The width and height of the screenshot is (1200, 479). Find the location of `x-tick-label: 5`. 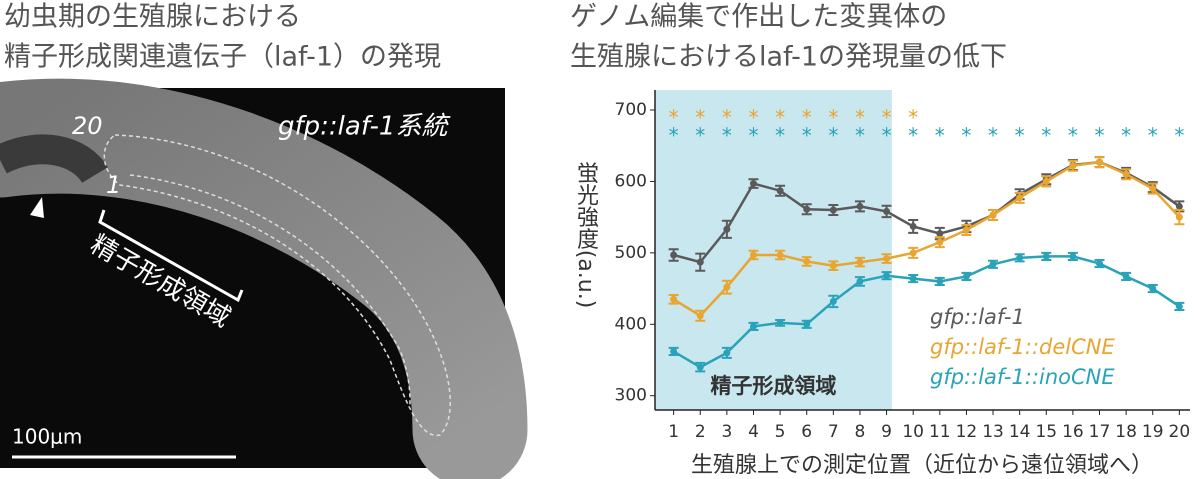

x-tick-label: 5 is located at coordinates (780, 432).